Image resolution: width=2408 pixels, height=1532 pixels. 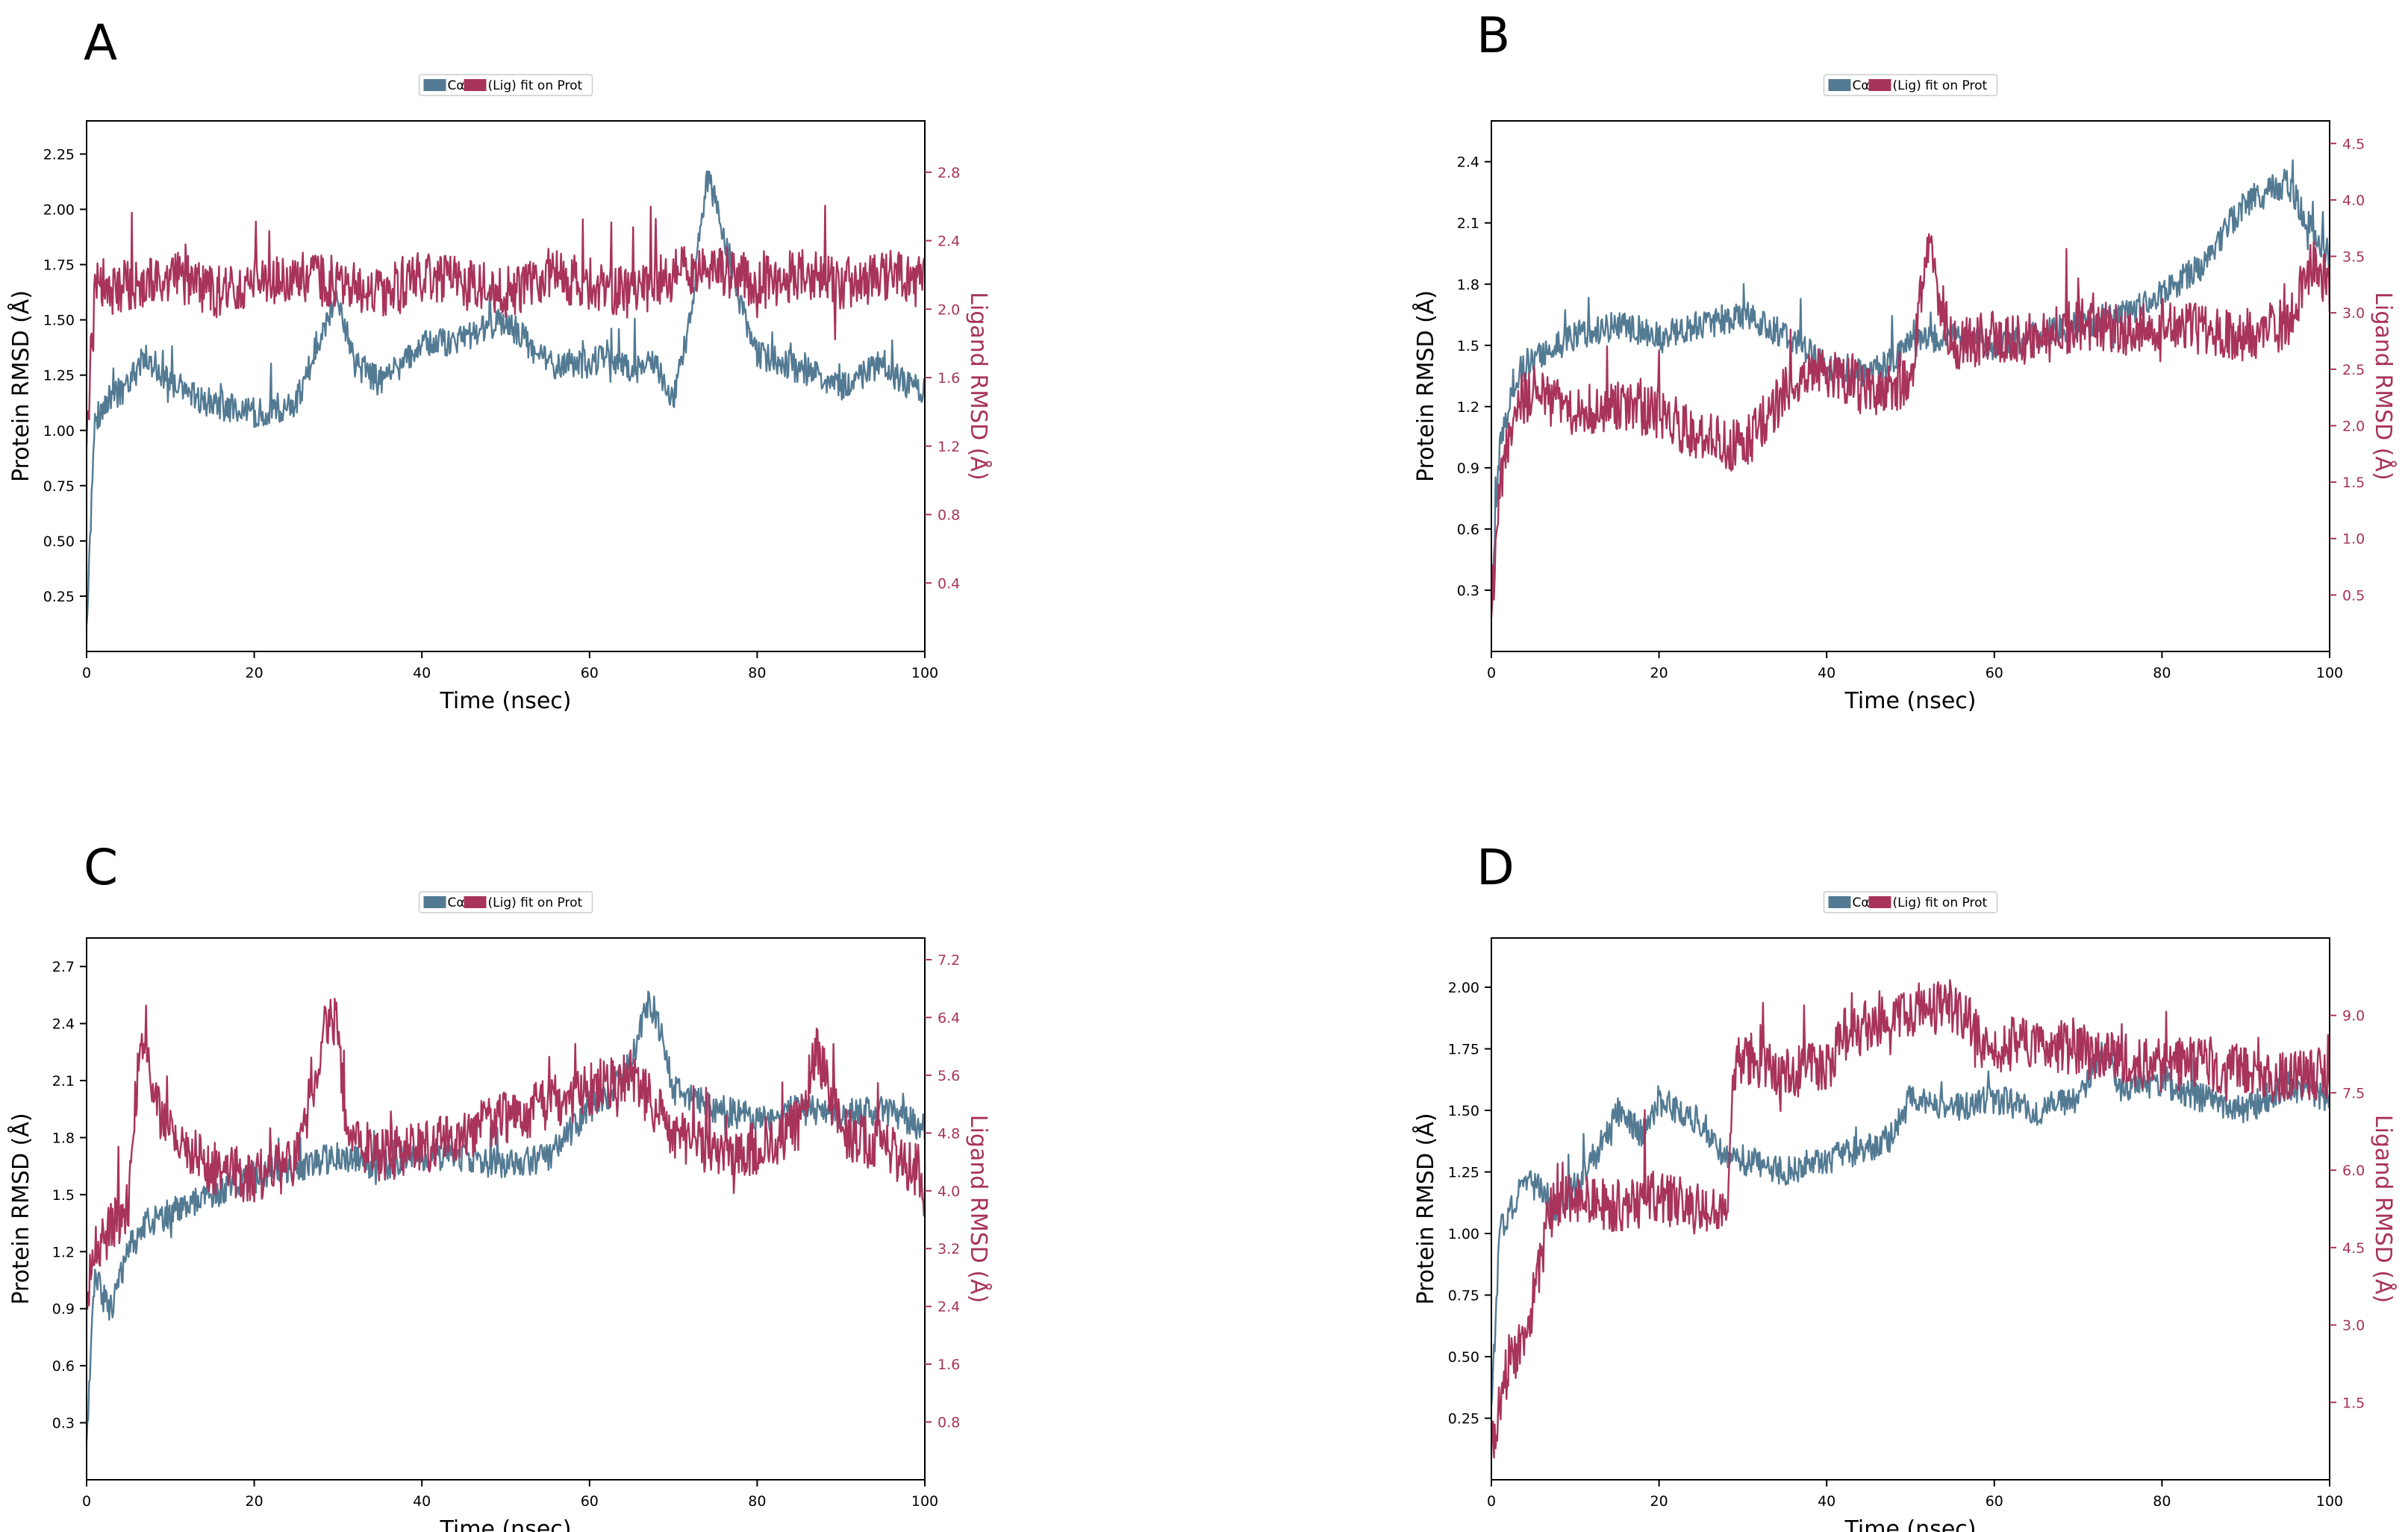 What do you see at coordinates (949, 1018) in the screenshot?
I see `y-right-tick-label: 6.4` at bounding box center [949, 1018].